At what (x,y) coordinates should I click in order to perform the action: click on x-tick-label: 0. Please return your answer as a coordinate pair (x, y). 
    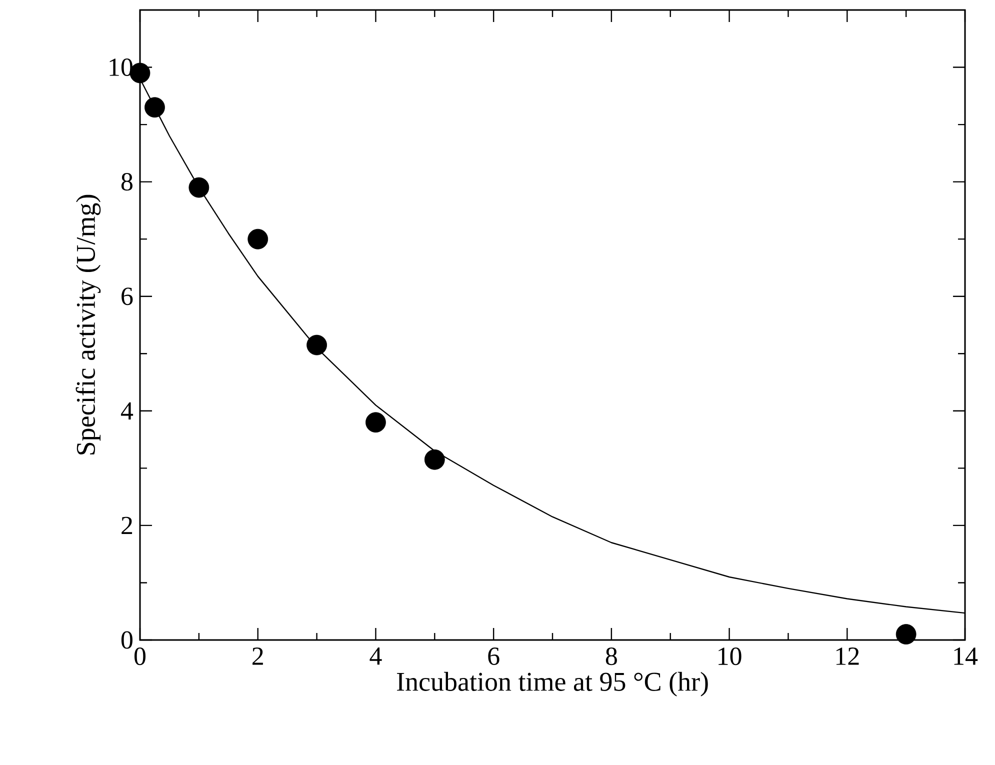
    Looking at the image, I should click on (140, 657).